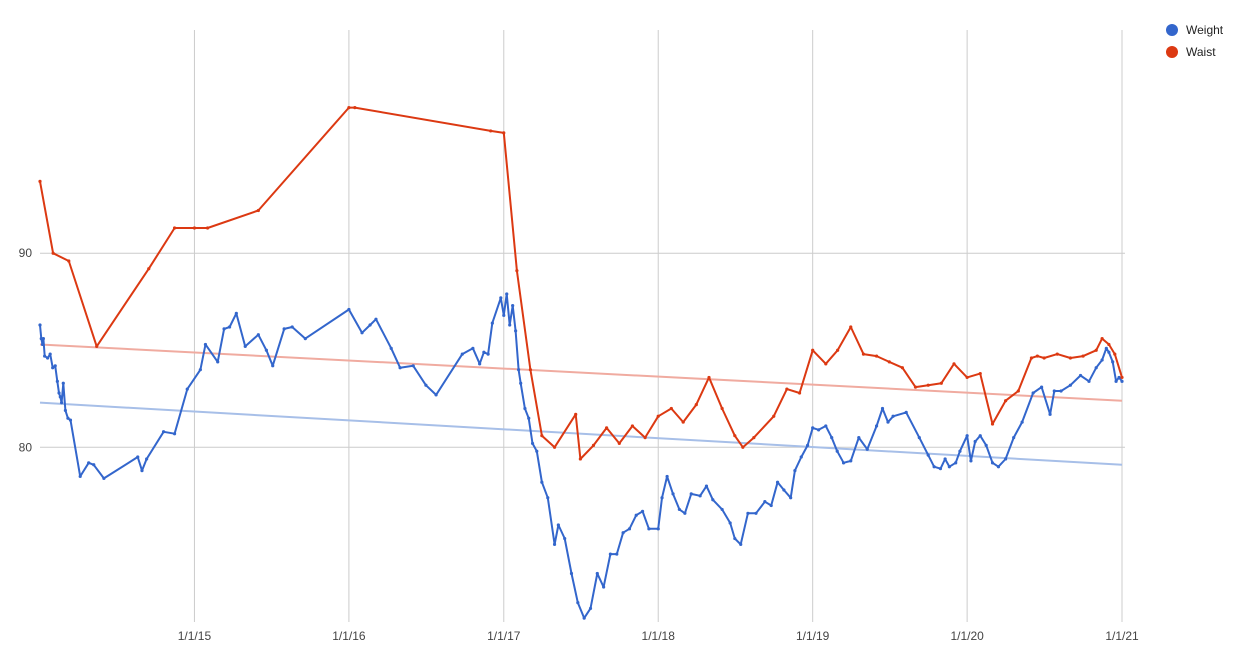 This screenshot has width=1253, height=659. Describe the element at coordinates (581, 433) in the screenshot. I see `trendline-weight` at that location.